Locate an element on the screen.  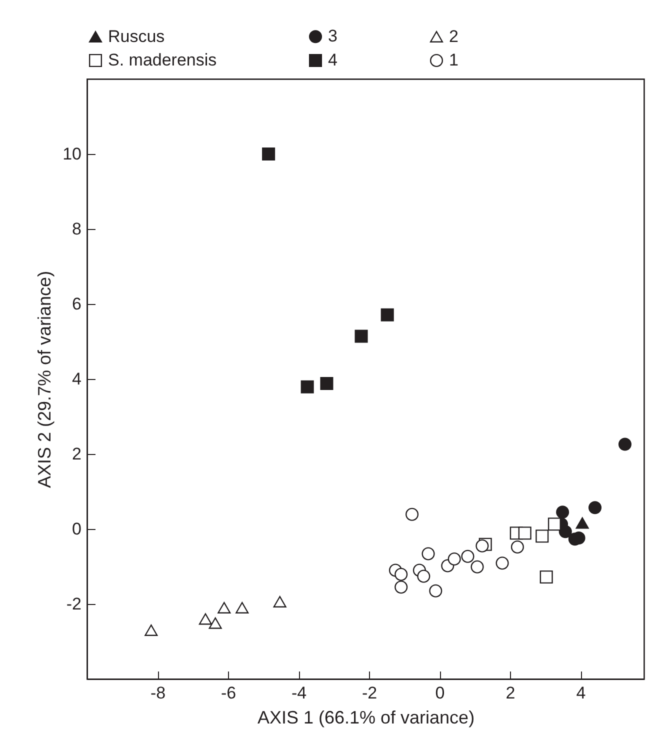
legend-label: 3 is located at coordinates (333, 36).